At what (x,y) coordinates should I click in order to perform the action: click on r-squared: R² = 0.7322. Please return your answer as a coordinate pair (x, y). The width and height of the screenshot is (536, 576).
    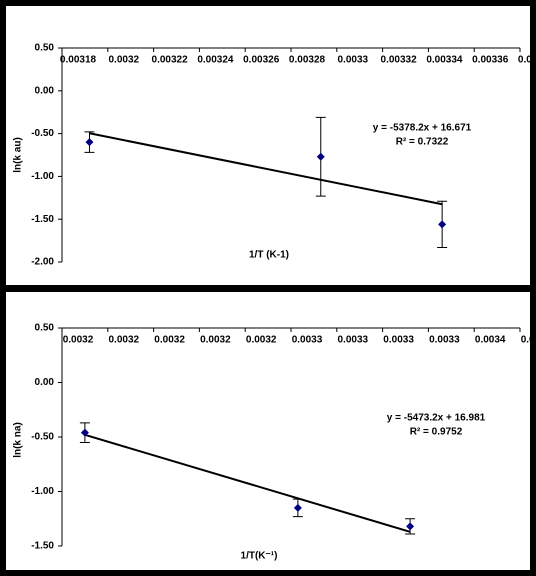
    Looking at the image, I should click on (422, 142).